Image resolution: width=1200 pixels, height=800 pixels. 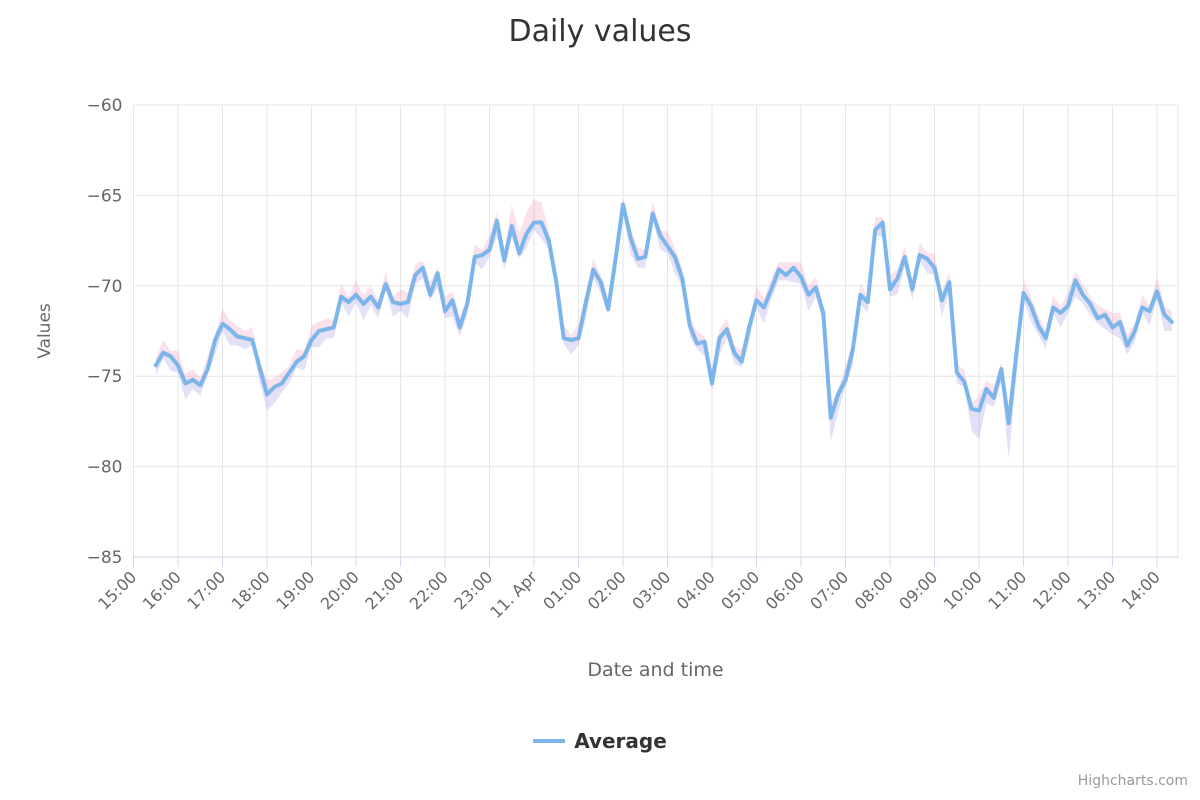 I want to click on x-axis-tick-label: 09:00, so click(x=918, y=590).